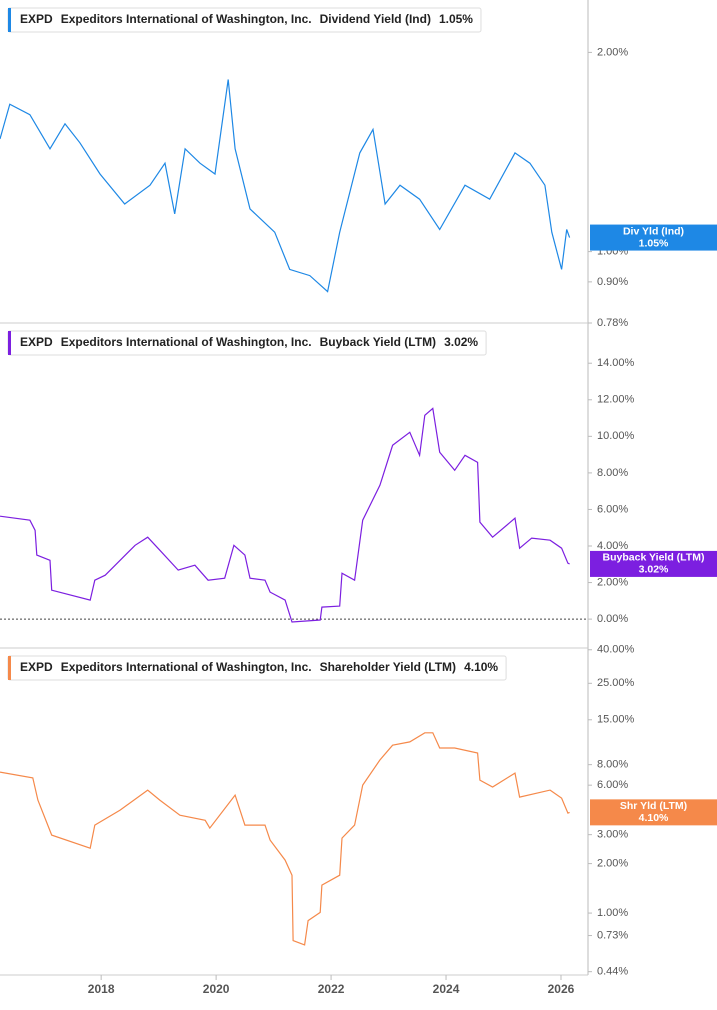  What do you see at coordinates (612, 282) in the screenshot?
I see `y-tick-label: 0.90%` at bounding box center [612, 282].